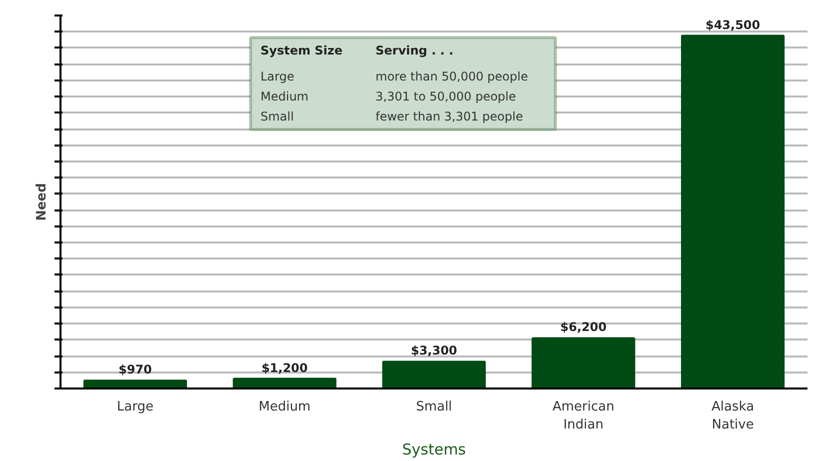  I want to click on annotation: Large, so click(277, 77).